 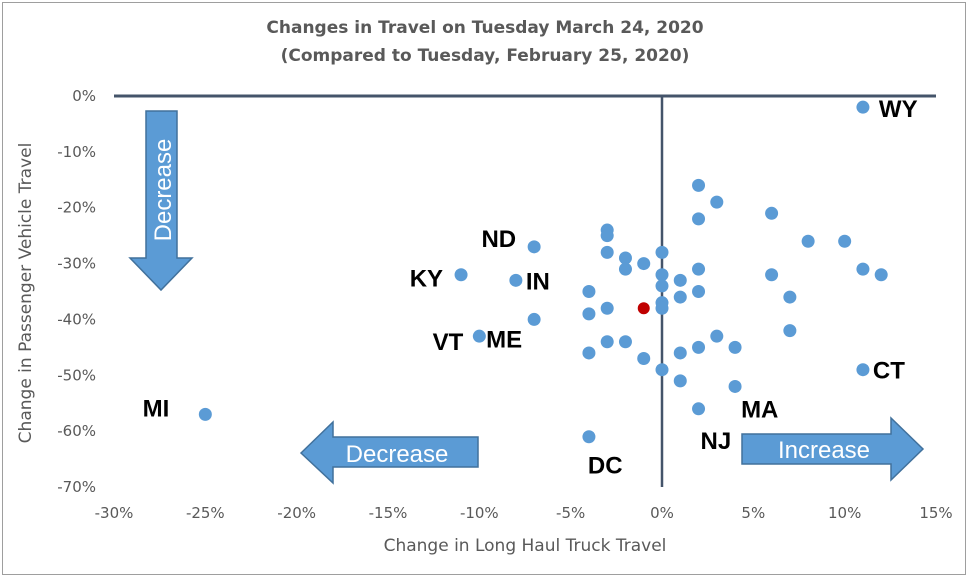 What do you see at coordinates (643, 308) in the screenshot?
I see `highlighted-point` at bounding box center [643, 308].